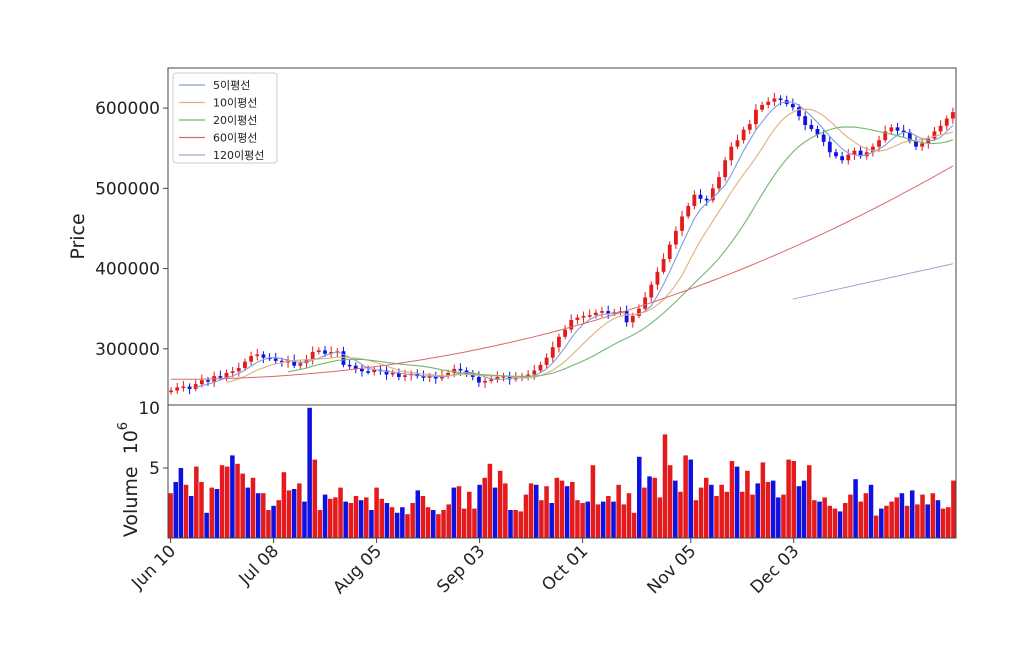 This screenshot has width=1024, height=671. What do you see at coordinates (149, 409) in the screenshot?
I see `volume-scale-label: 10` at bounding box center [149, 409].